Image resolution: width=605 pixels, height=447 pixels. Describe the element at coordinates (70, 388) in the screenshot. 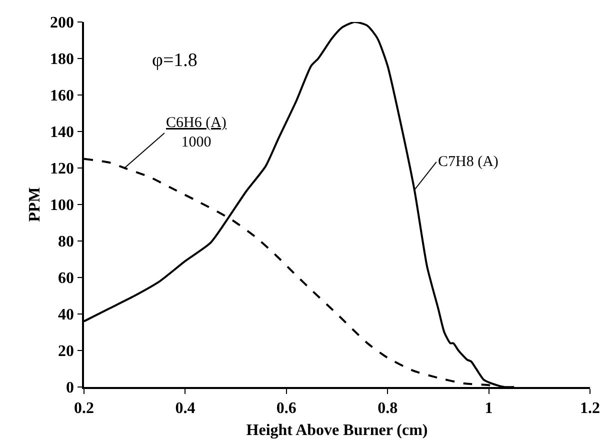

I see `y-tick-label: 0` at that location.